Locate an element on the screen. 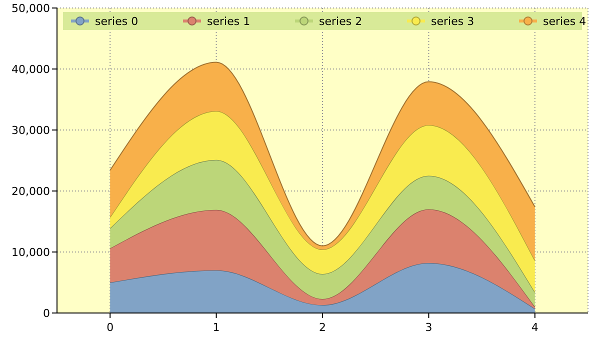 This screenshot has width=589, height=346. y-tick-label: 10,000 is located at coordinates (31, 252).